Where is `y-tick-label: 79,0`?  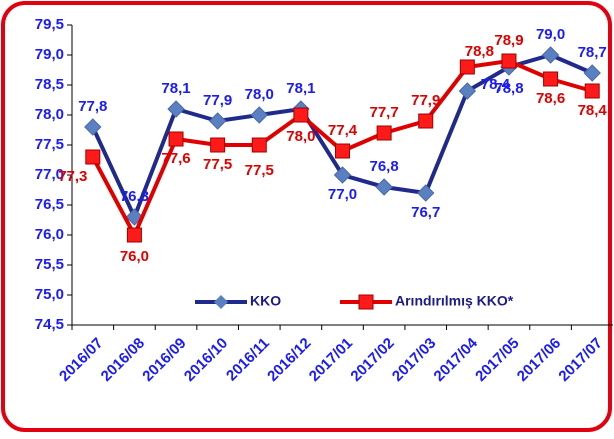
y-tick-label: 79,0 is located at coordinates (49, 54).